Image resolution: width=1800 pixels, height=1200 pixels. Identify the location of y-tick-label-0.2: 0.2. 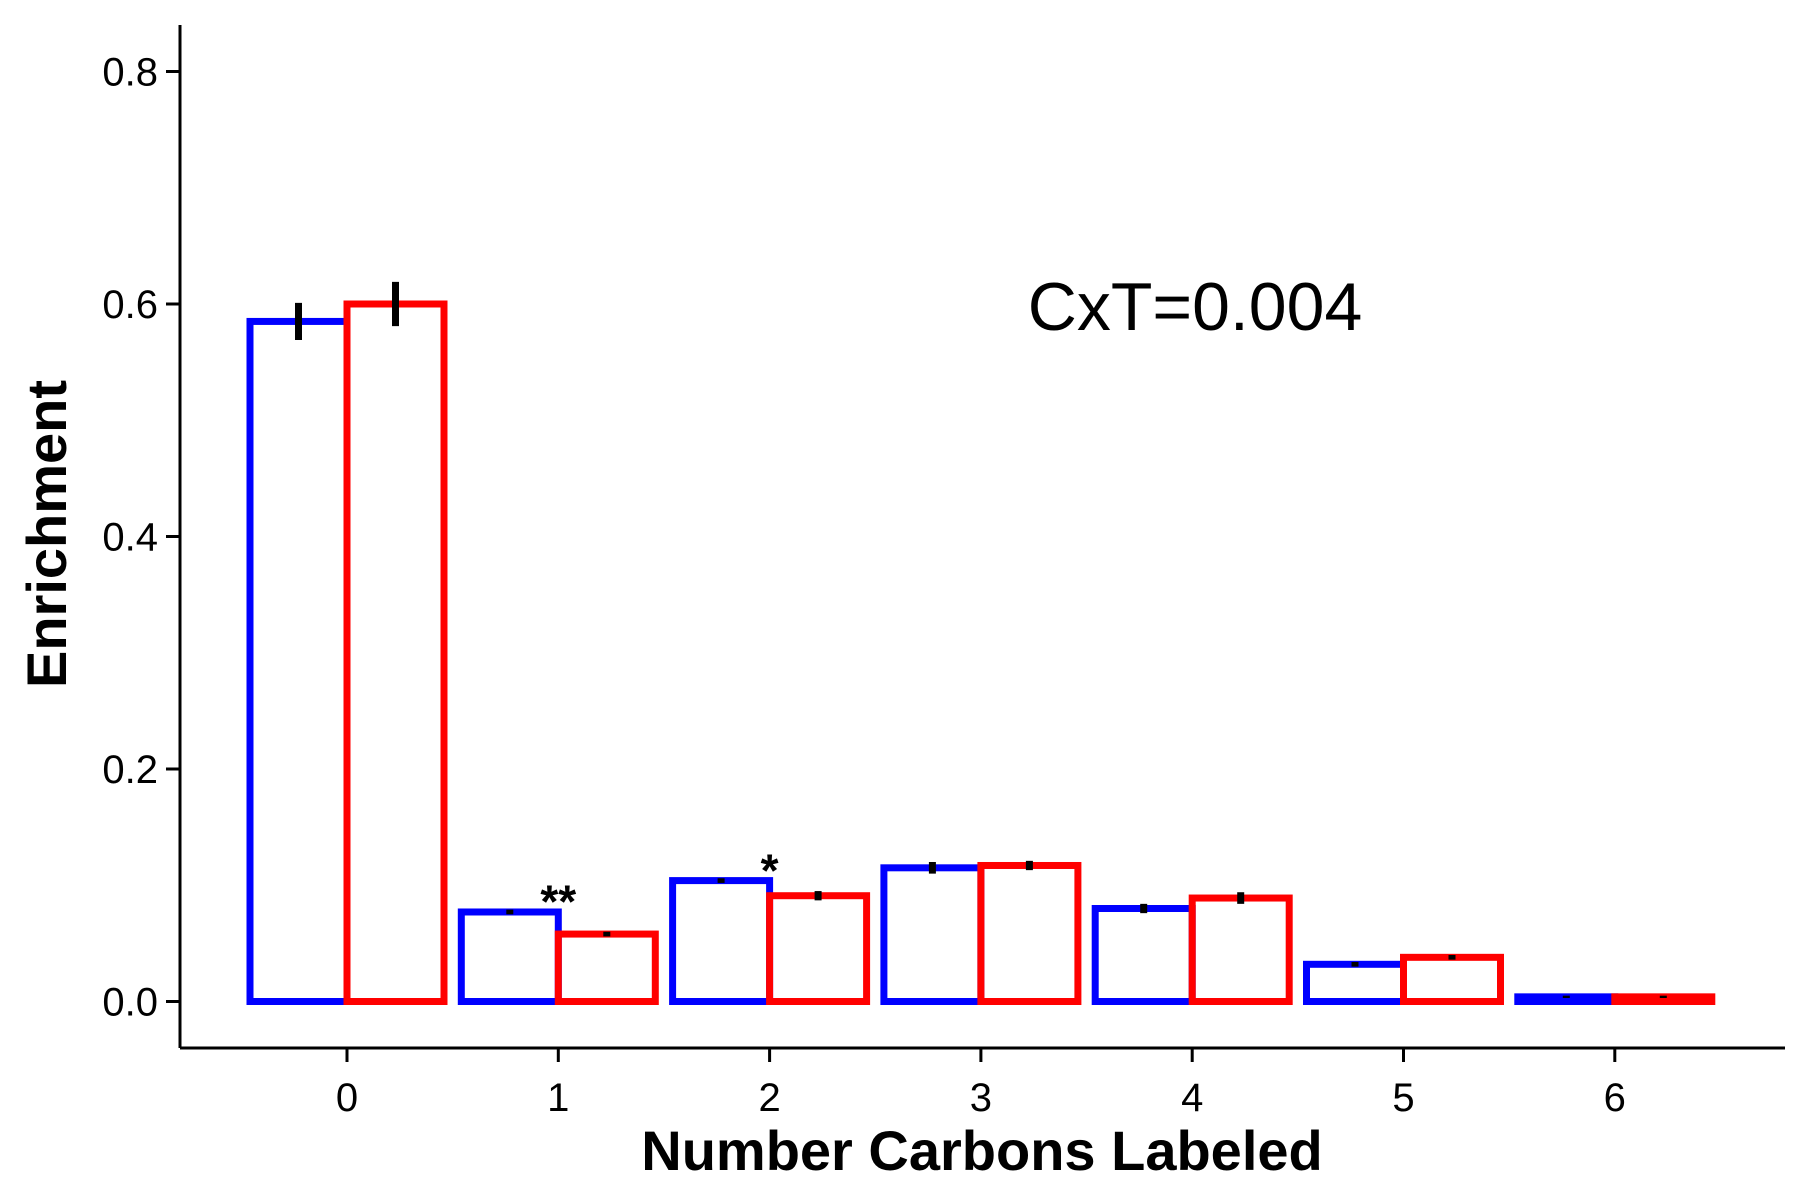
(130, 770).